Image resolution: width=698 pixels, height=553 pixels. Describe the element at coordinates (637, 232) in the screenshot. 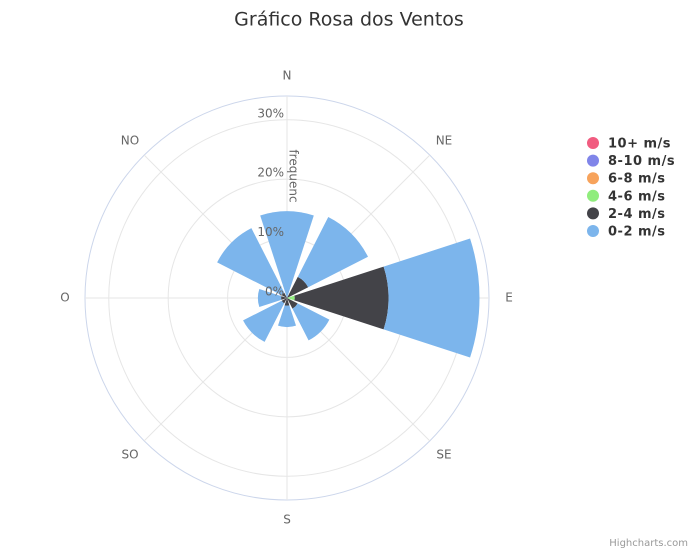

I see `legend-label: 0-2 m/s` at that location.